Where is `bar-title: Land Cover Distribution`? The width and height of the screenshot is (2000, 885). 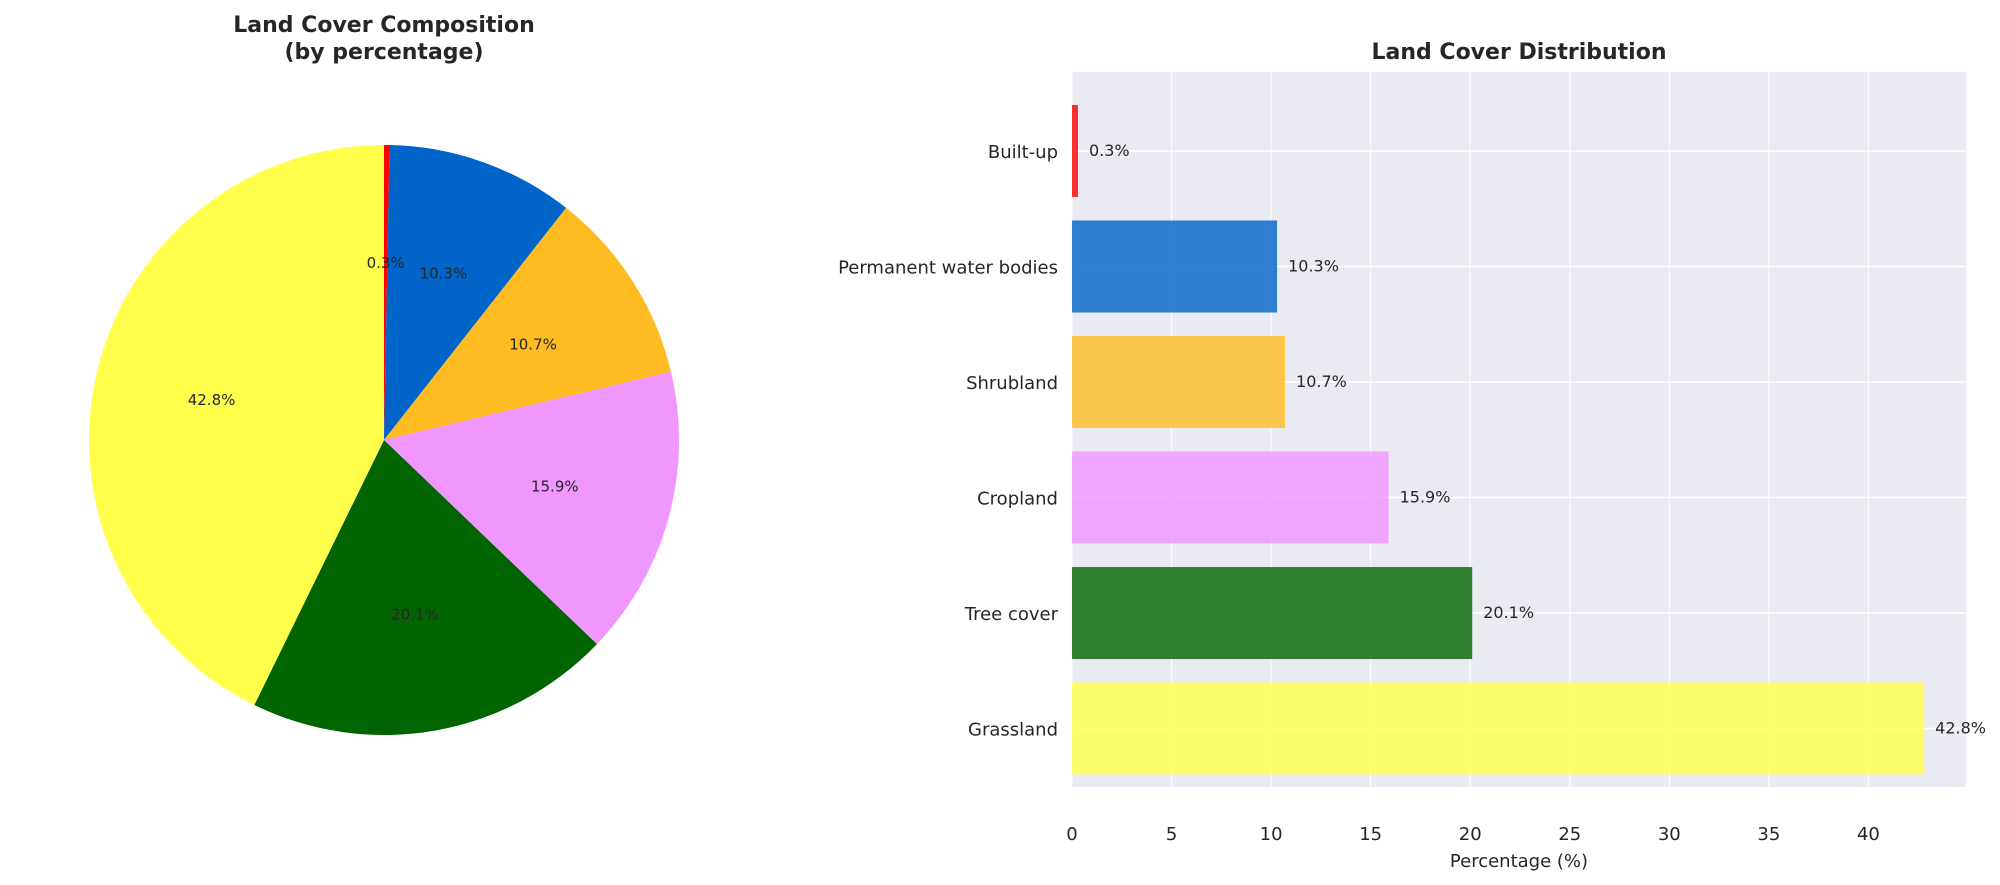 bar-title: Land Cover Distribution is located at coordinates (1518, 52).